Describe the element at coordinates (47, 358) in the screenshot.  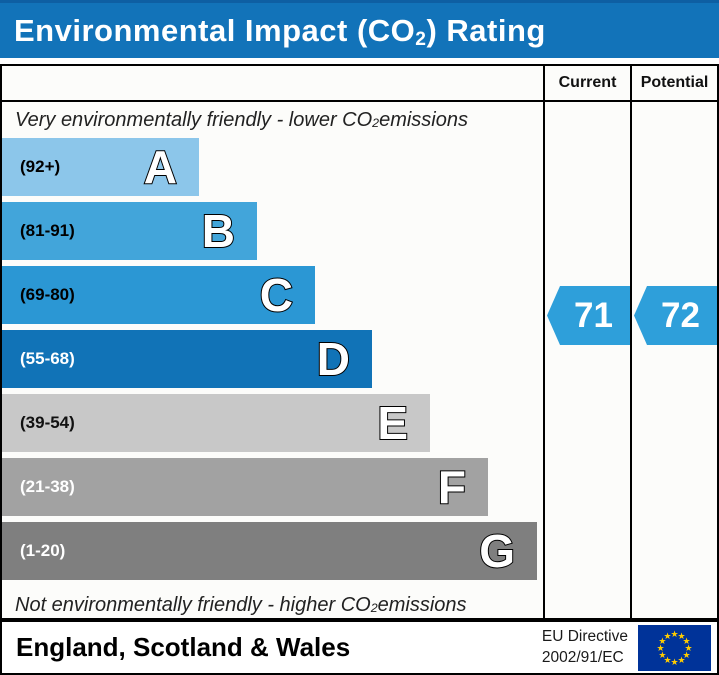
I see `band-d-range: (55-68)` at that location.